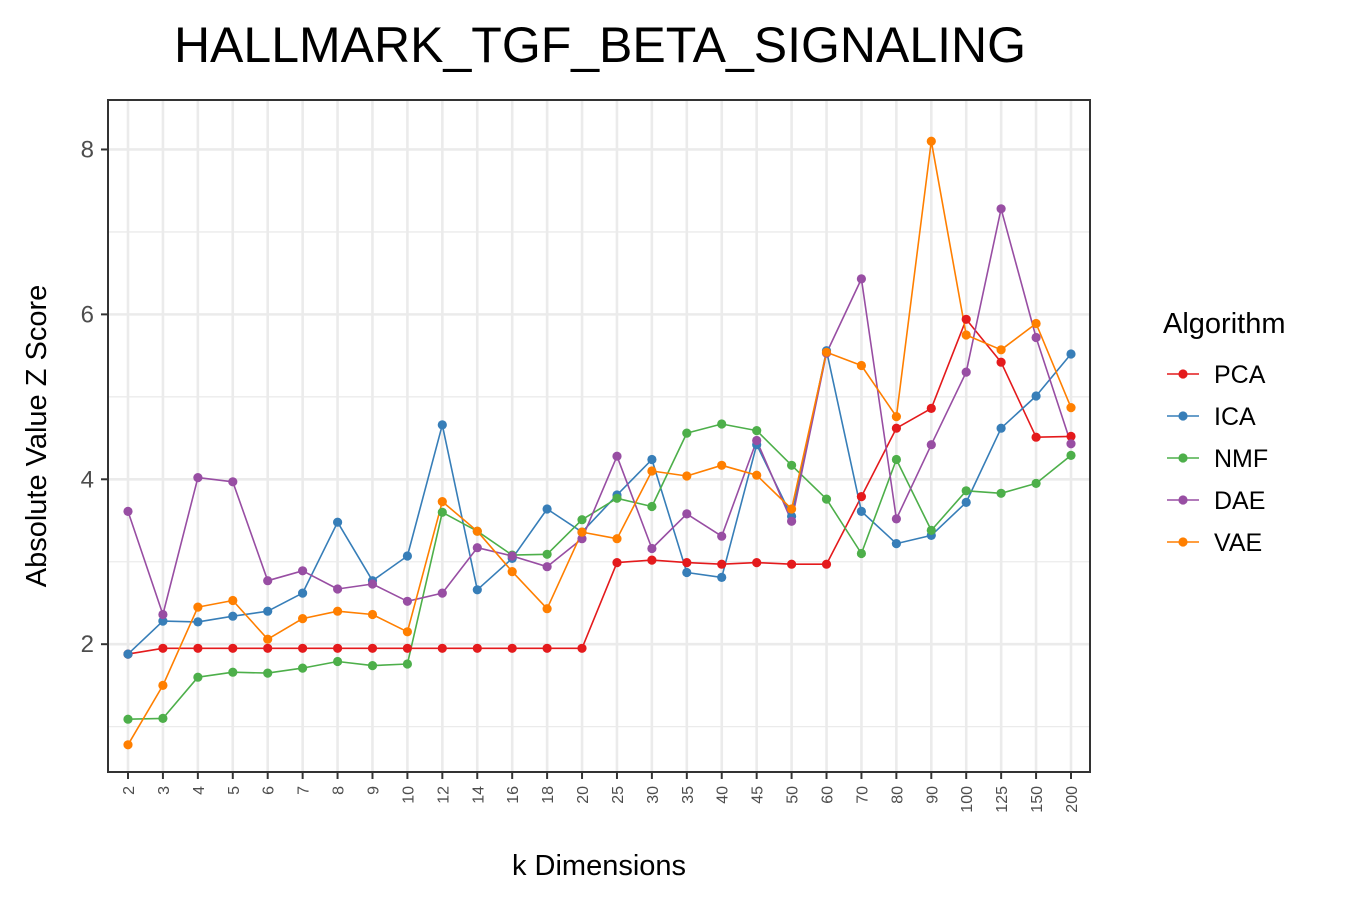 Image resolution: width=1350 pixels, height=900 pixels. What do you see at coordinates (599, 866) in the screenshot?
I see `x-axis-title: k Dimensions` at bounding box center [599, 866].